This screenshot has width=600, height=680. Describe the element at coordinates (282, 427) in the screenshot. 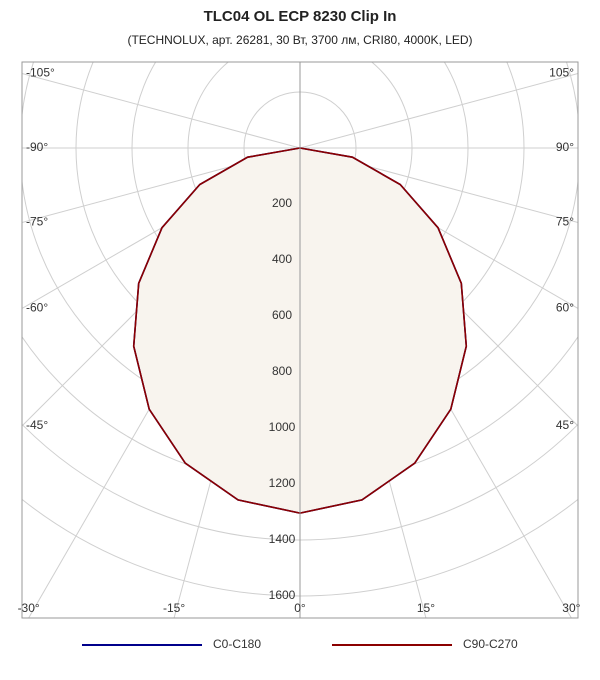

I see `r-tick-label: 1000` at that location.